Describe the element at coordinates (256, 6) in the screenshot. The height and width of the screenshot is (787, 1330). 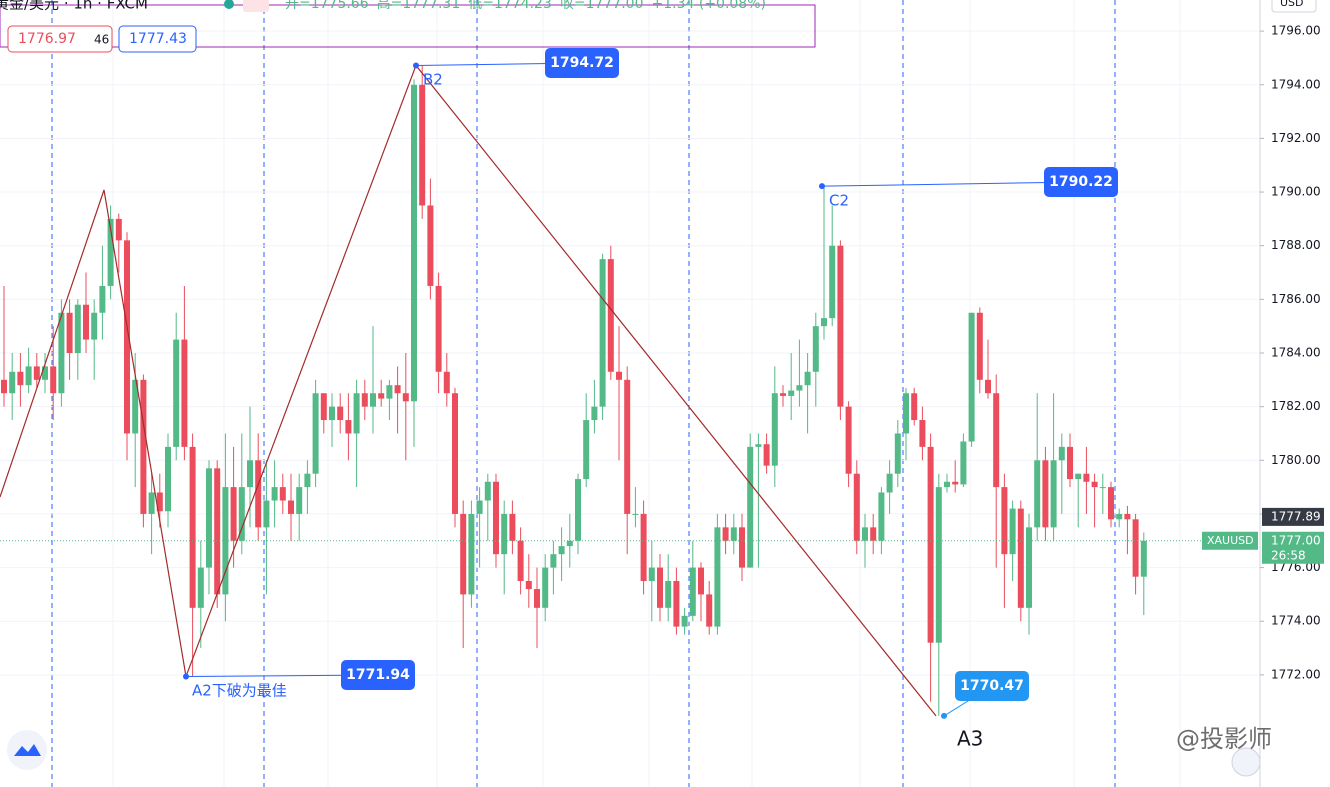
I see `status-icon` at that location.